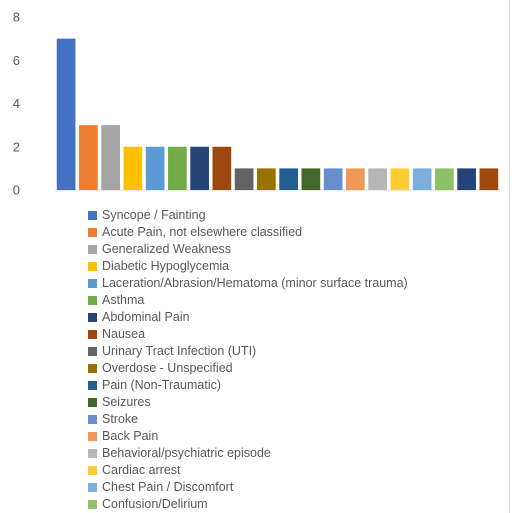  Describe the element at coordinates (298, 436) in the screenshot. I see `legend-item: Back Pain` at that location.